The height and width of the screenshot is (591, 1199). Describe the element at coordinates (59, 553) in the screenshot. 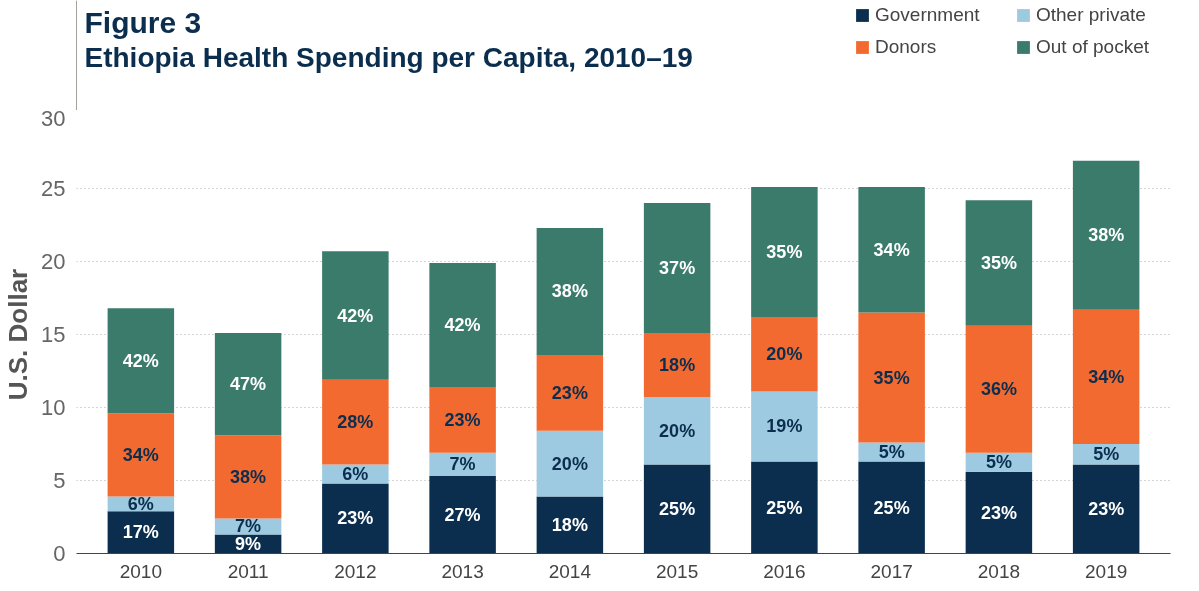

I see `y-tick-label: 0` at that location.